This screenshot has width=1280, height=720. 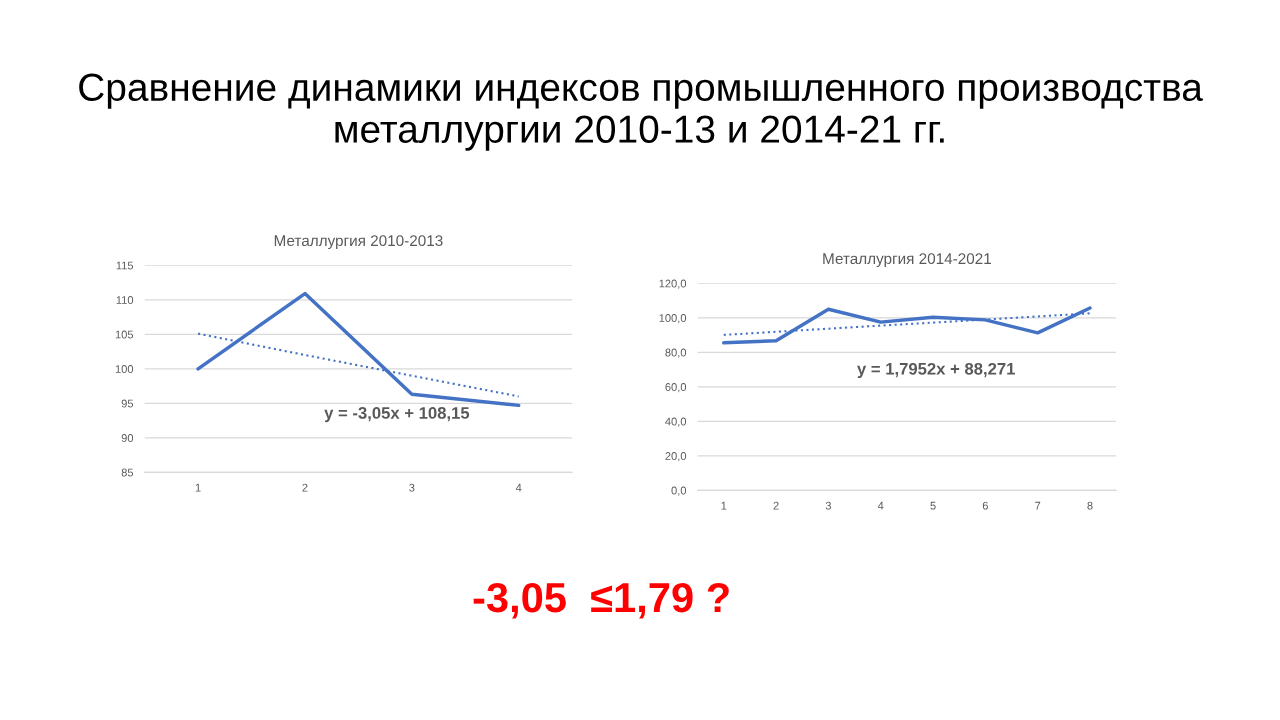 What do you see at coordinates (1090, 505) in the screenshot?
I see `x-tick-label: 8` at bounding box center [1090, 505].